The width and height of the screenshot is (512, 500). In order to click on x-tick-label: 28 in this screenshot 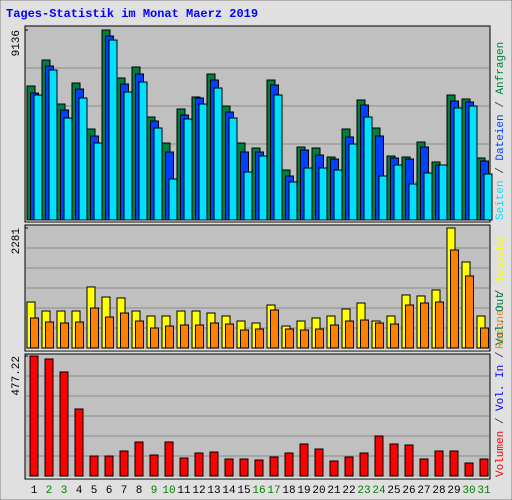, I will do `click(438, 491)`.